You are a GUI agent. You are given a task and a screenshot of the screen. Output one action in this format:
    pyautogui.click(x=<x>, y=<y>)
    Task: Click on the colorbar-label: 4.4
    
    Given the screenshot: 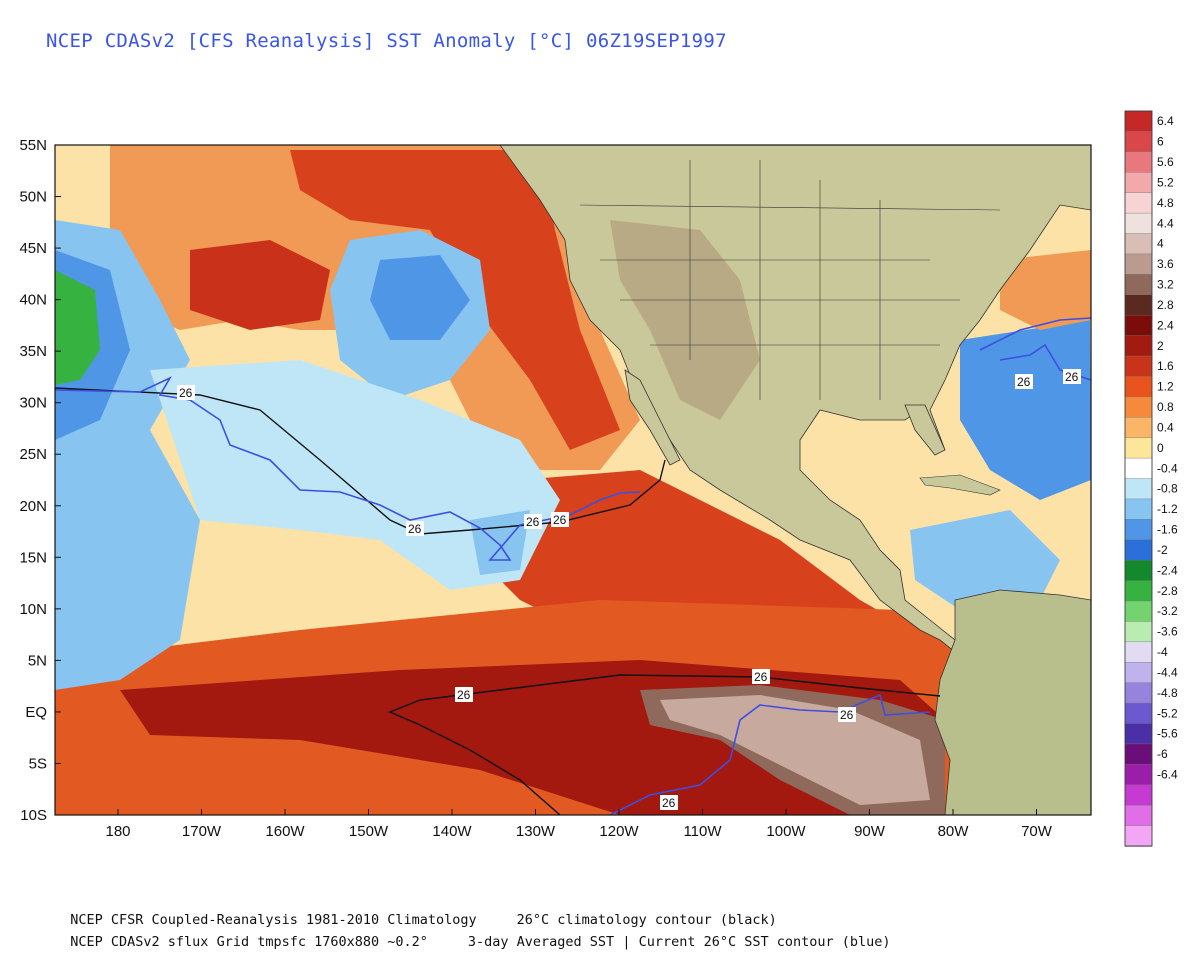 What is the action you would take?
    pyautogui.click(x=1165, y=223)
    